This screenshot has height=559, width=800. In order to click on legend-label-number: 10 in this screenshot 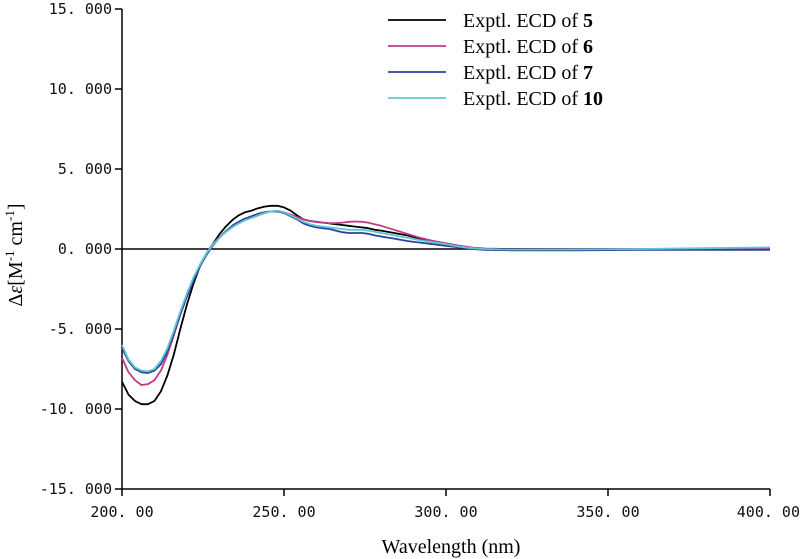, I will do `click(593, 99)`.